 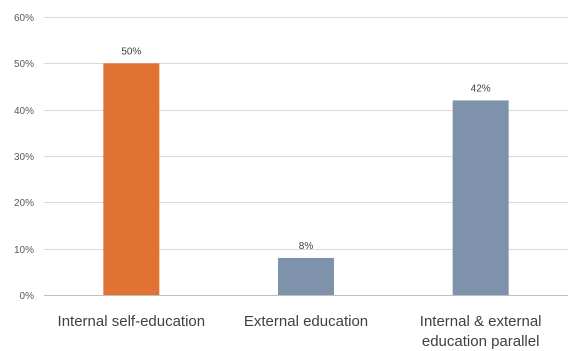 I want to click on y-axis-ticks: 0% 10% 20% 30% 40% 50% 60%, so click(x=24, y=157).